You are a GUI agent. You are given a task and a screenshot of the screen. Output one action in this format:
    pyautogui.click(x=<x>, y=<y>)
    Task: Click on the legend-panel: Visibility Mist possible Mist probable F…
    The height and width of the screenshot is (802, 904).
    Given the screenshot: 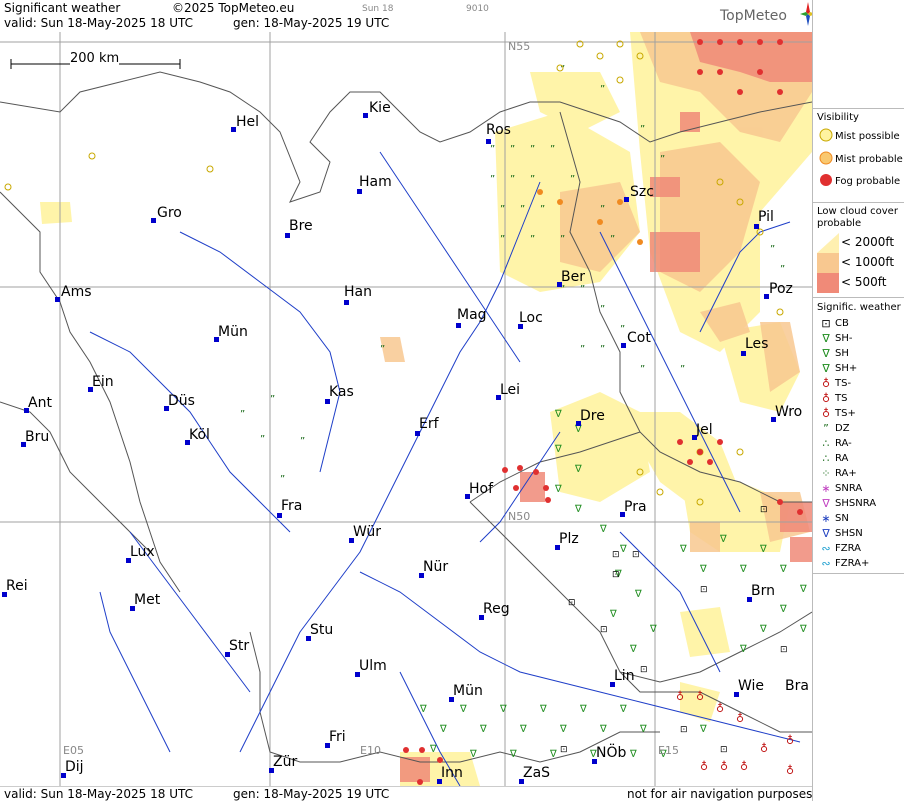 What is the action you would take?
    pyautogui.click(x=858, y=400)
    